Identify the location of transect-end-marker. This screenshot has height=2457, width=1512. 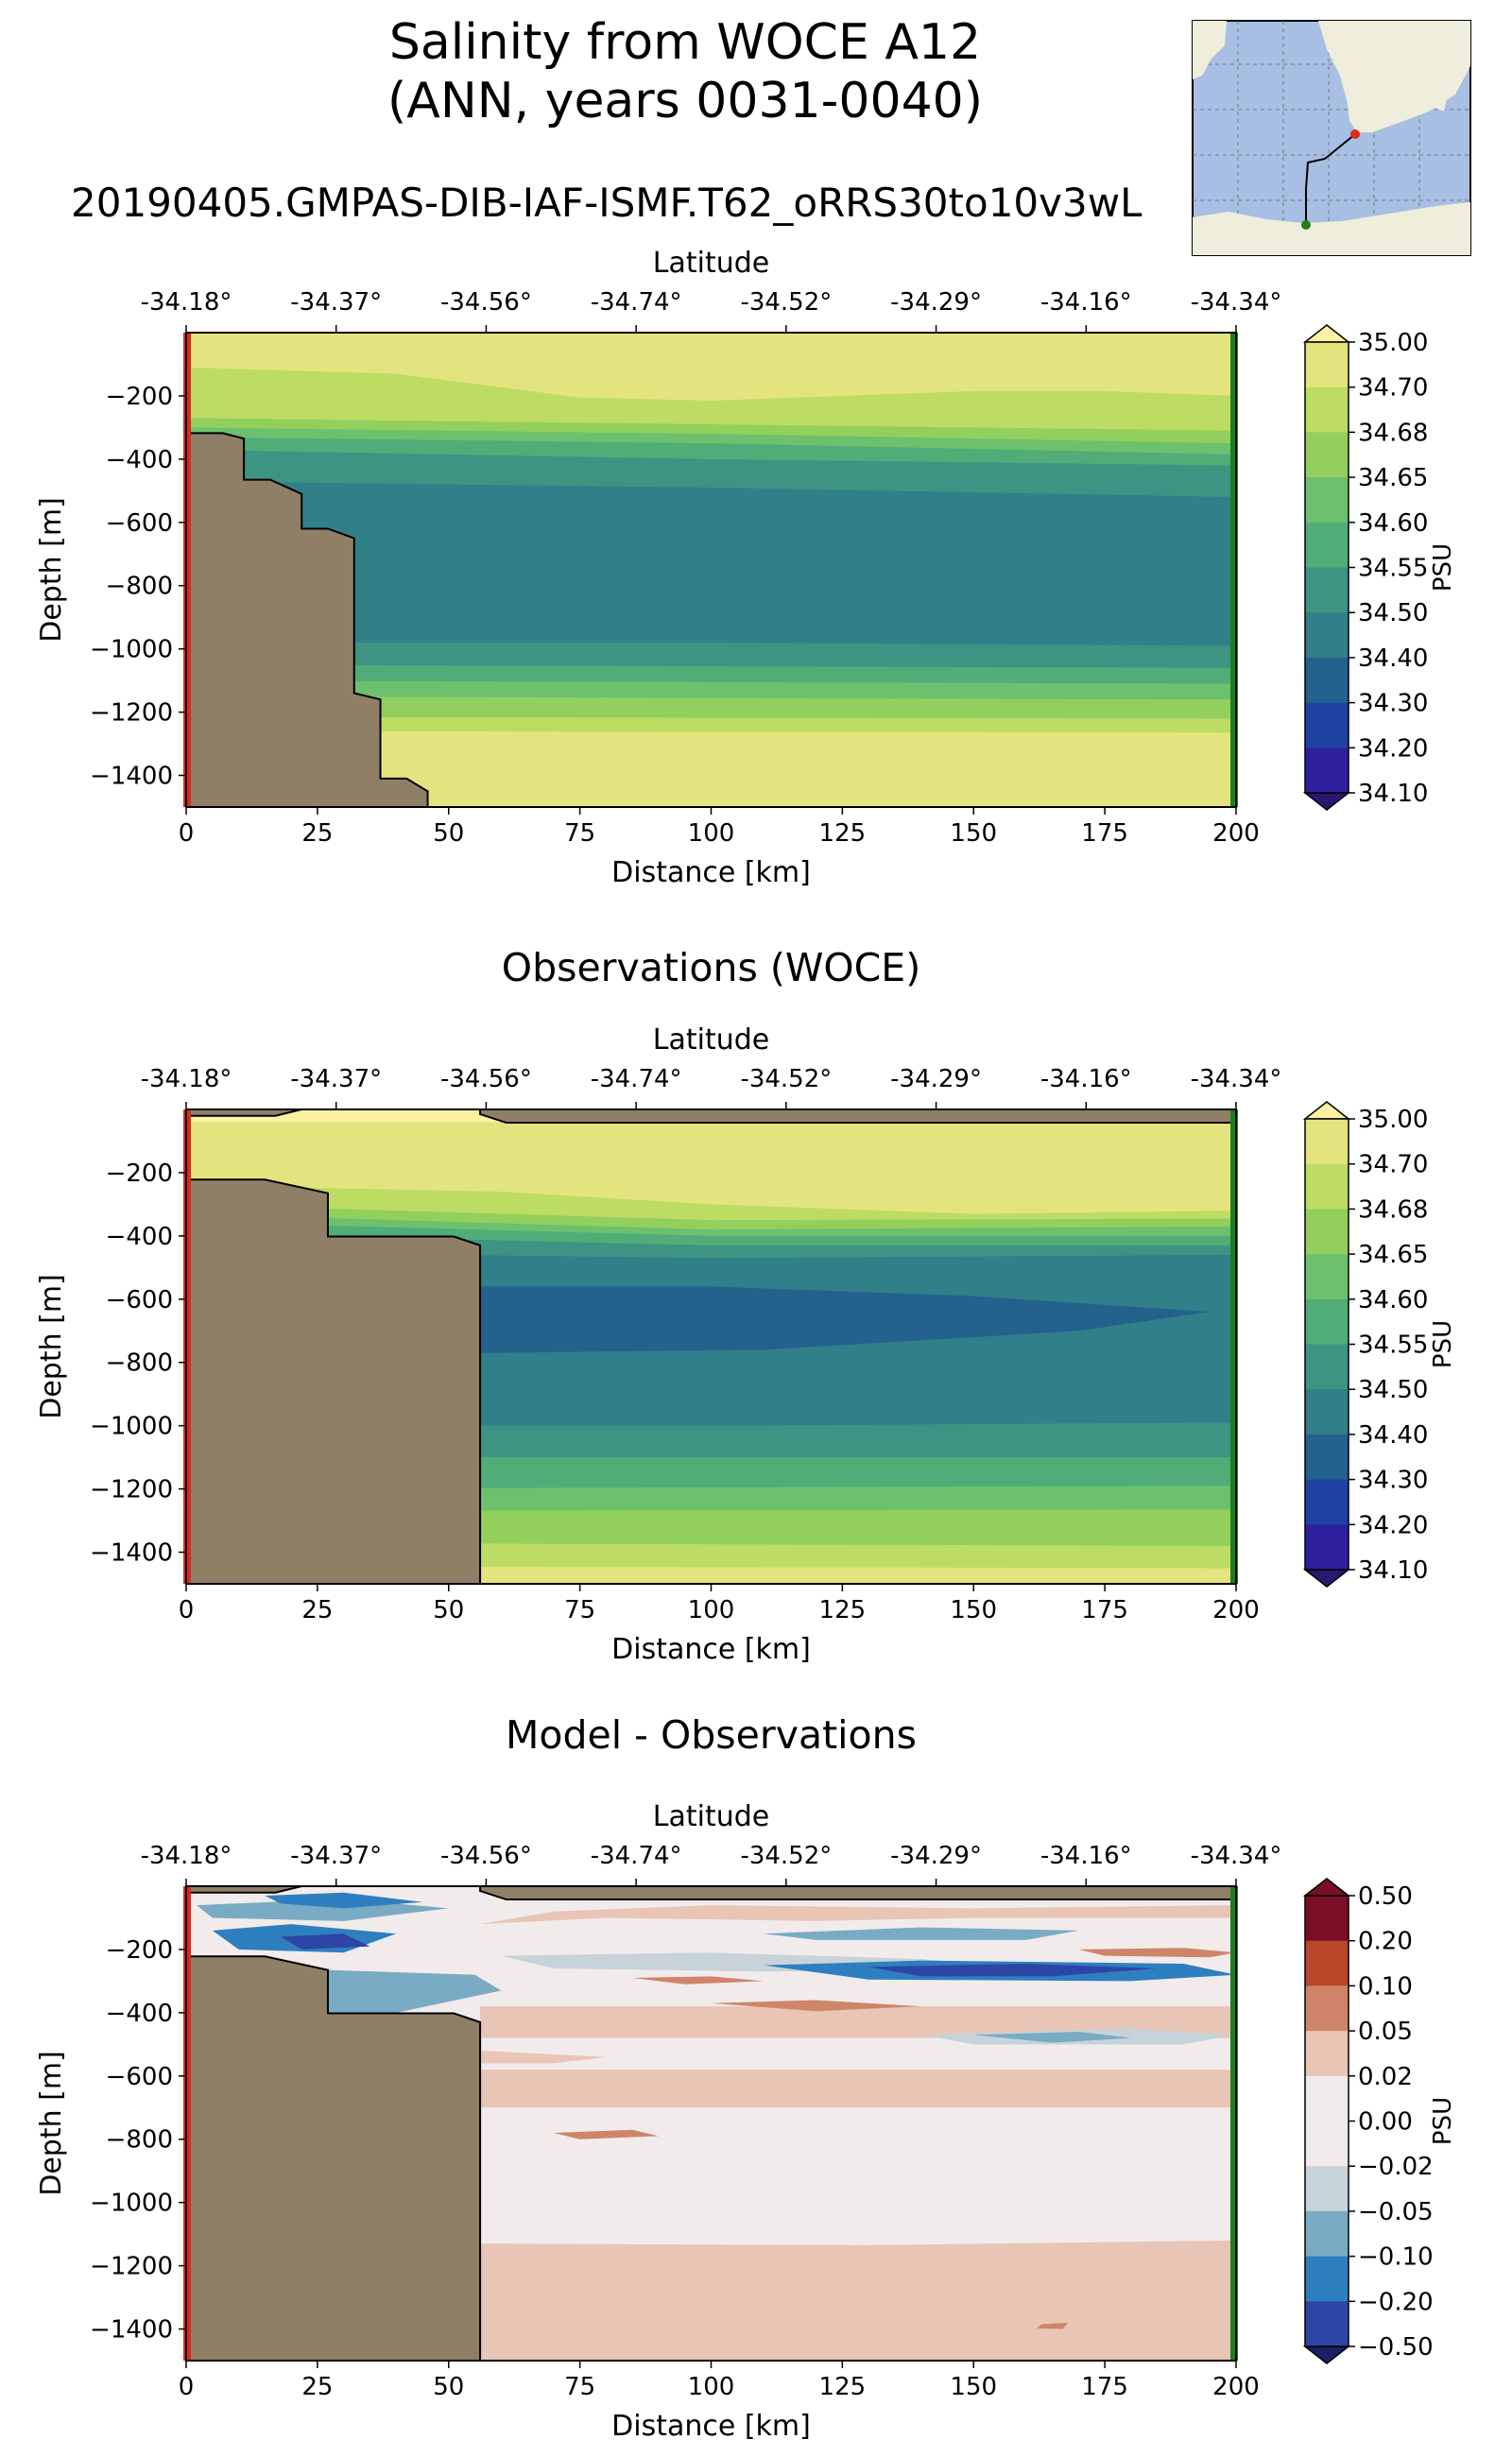
(1306, 225).